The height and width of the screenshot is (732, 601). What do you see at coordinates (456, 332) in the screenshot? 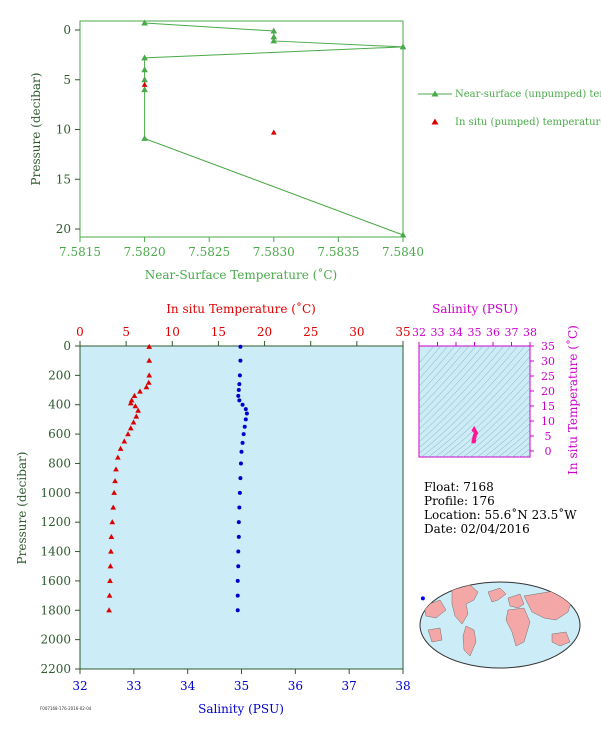
I see `ts-top-tick-label: 34` at bounding box center [456, 332].